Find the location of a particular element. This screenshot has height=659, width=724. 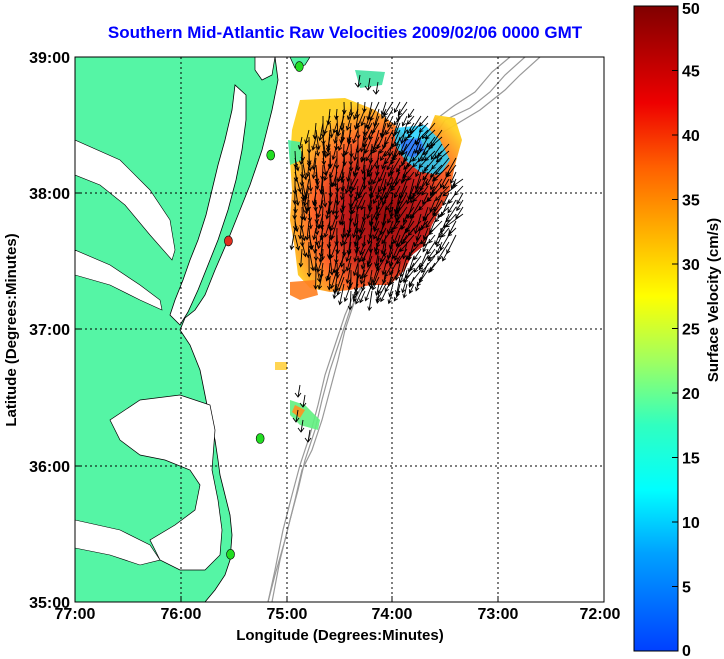

river-inlet is located at coordinates (119, 280).